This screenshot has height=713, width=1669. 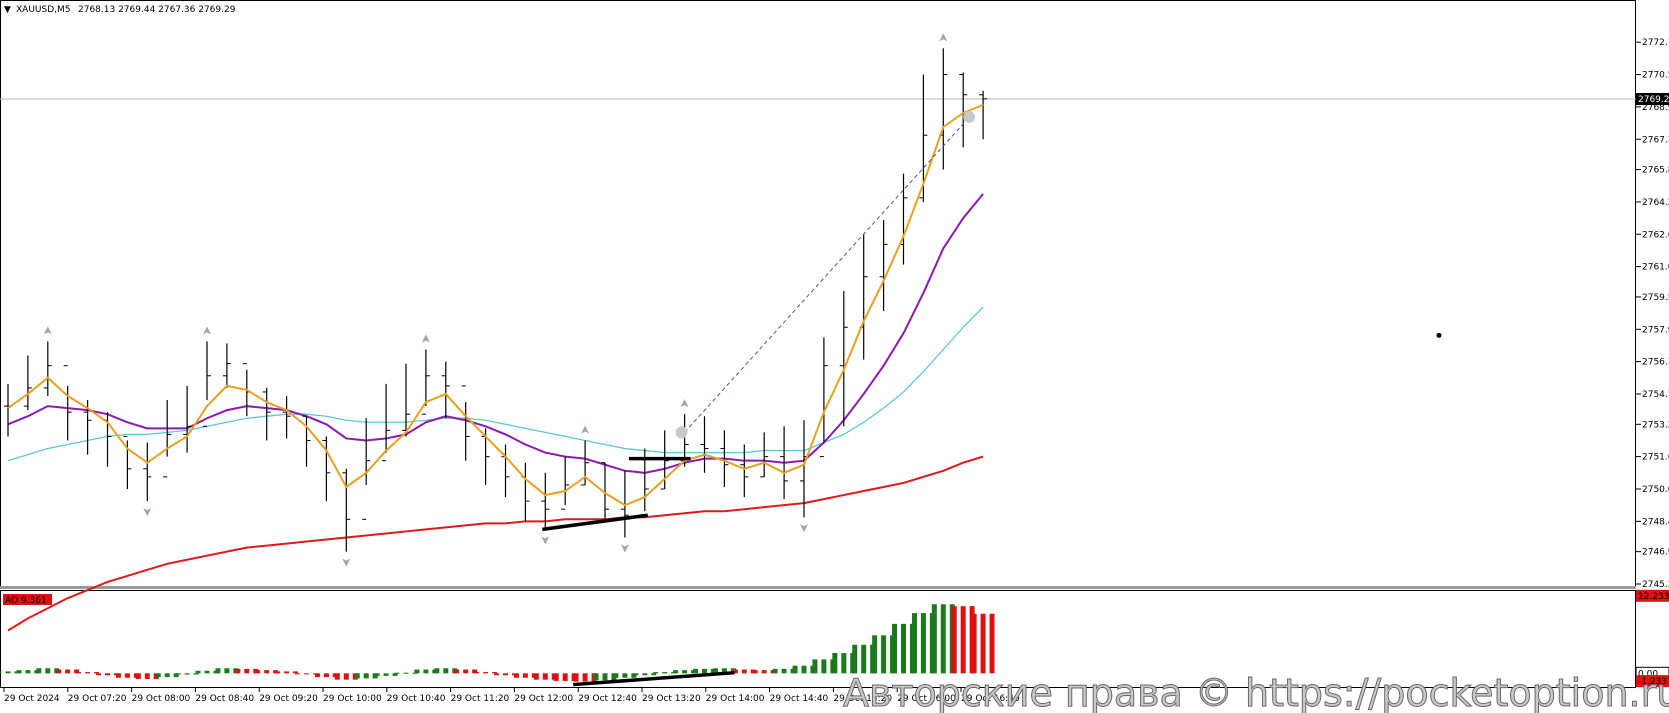 I want to click on ao-tick-tag, so click(x=1652, y=681).